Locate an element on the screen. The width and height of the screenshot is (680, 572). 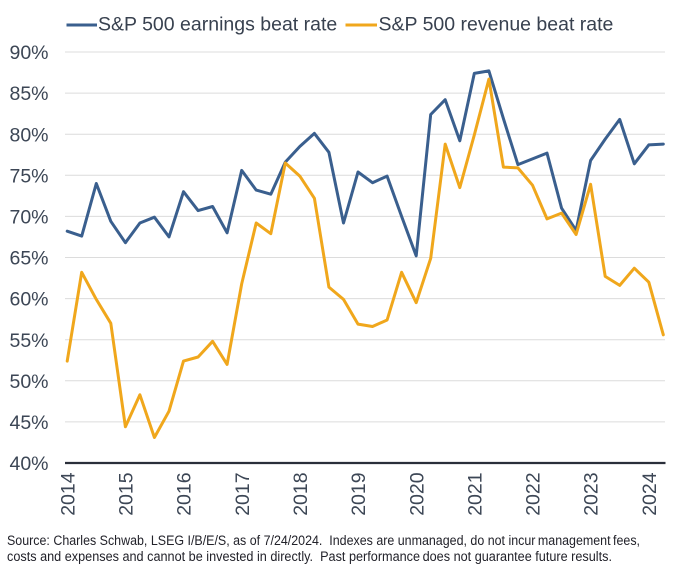
svg-text: 50% is located at coordinates (28, 382).